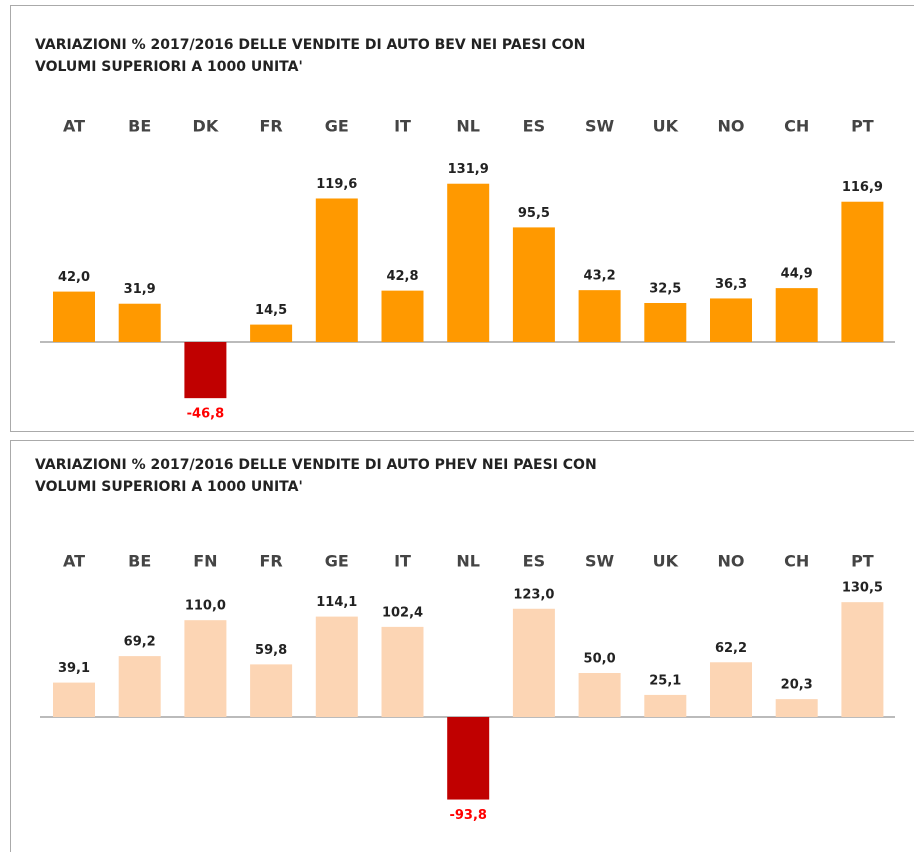  Describe the element at coordinates (205, 606) in the screenshot. I see `data-label: 110,0` at that location.